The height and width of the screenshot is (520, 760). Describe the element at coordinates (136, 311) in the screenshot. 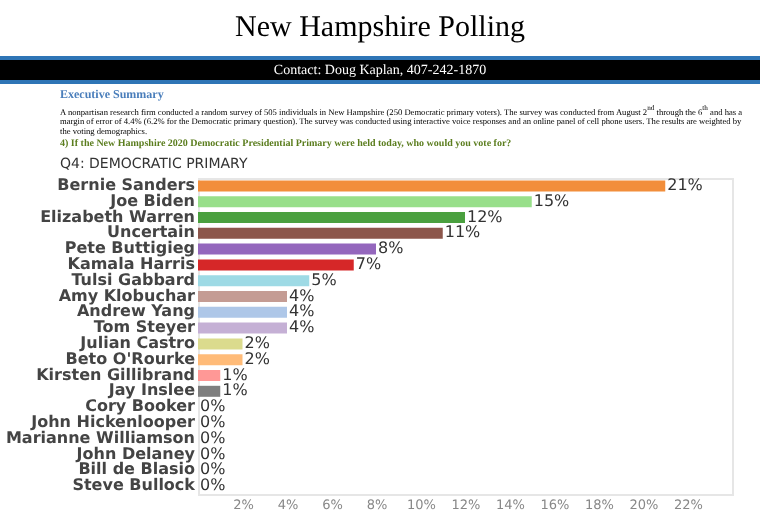

I see `y-tick-label: Andrew Yang` at that location.